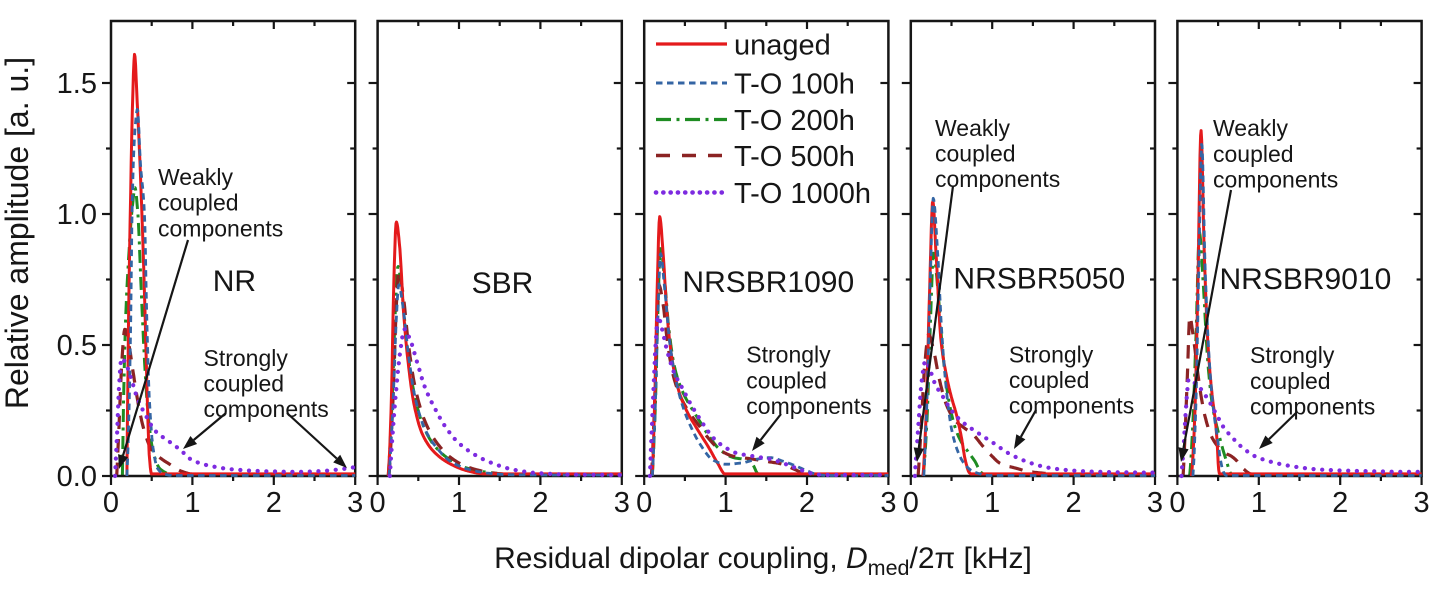 The height and width of the screenshot is (594, 1449). I want to click on svg-text: NRSBR5050, so click(1039, 279).